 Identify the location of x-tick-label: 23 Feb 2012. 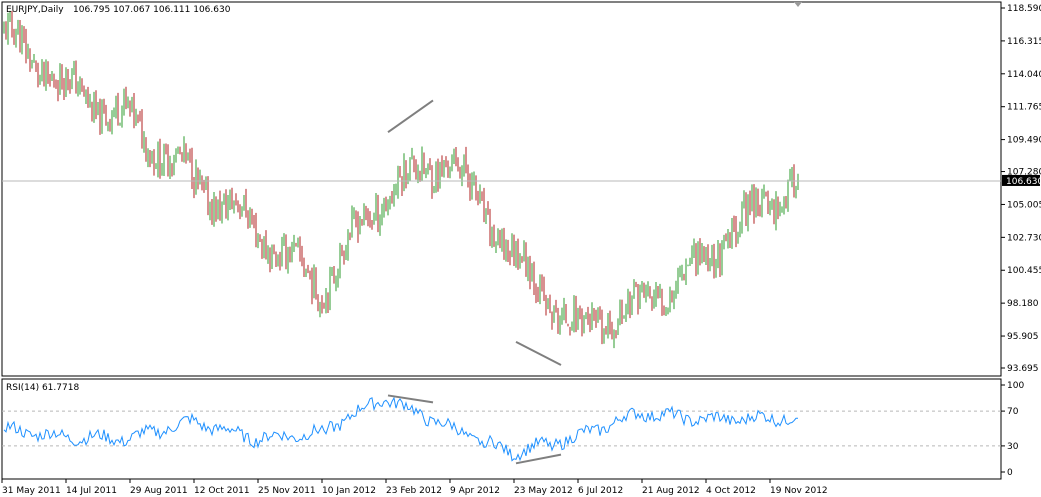
(414, 491).